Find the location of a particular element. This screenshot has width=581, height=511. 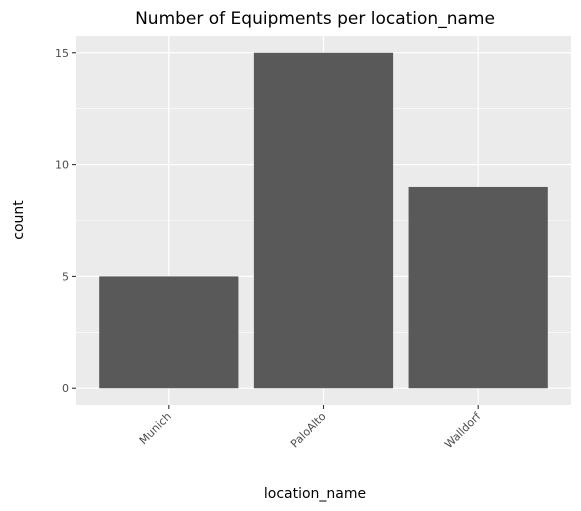

y-tick-label: 0 is located at coordinates (65, 388).